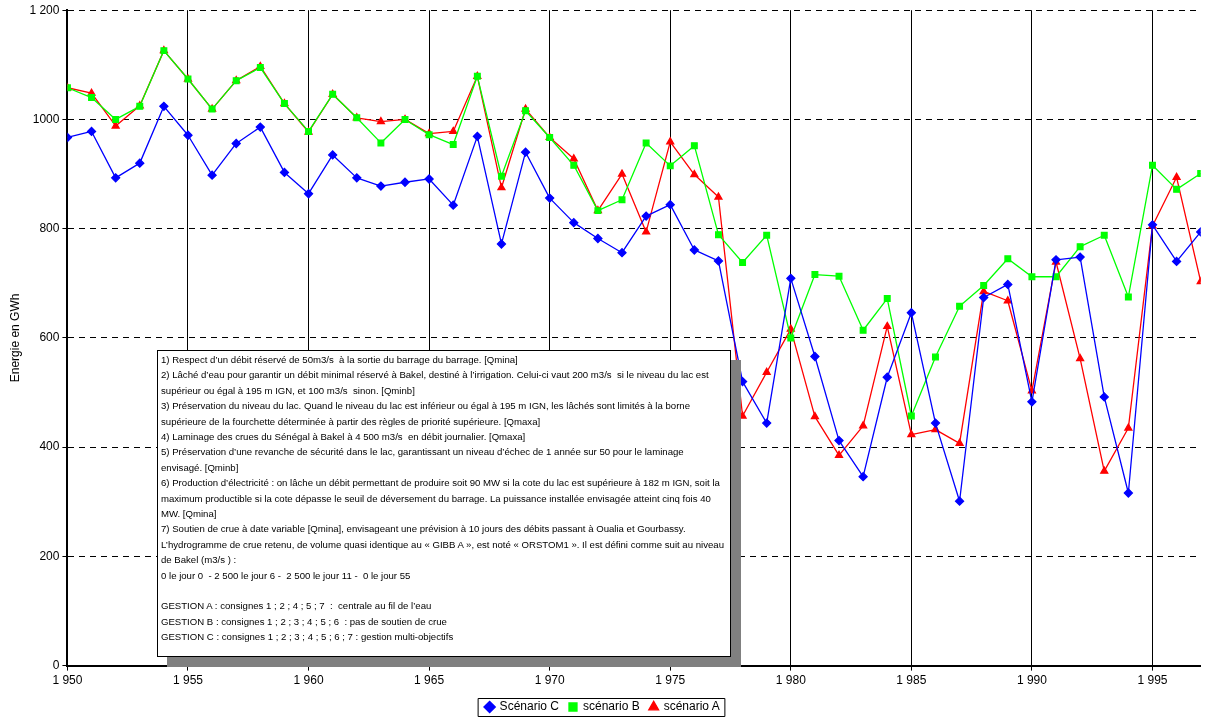 The image size is (1206, 727). What do you see at coordinates (344, 437) in the screenshot?
I see `annotation: 4) Laminage des crues du Sénégal à Bakel à 4 500 m3/s en débit journalier. [Qmaxa]` at bounding box center [344, 437].